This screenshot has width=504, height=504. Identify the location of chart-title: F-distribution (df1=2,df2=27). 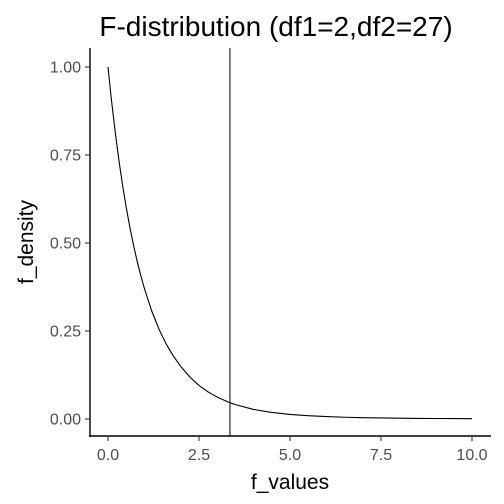
(275, 26).